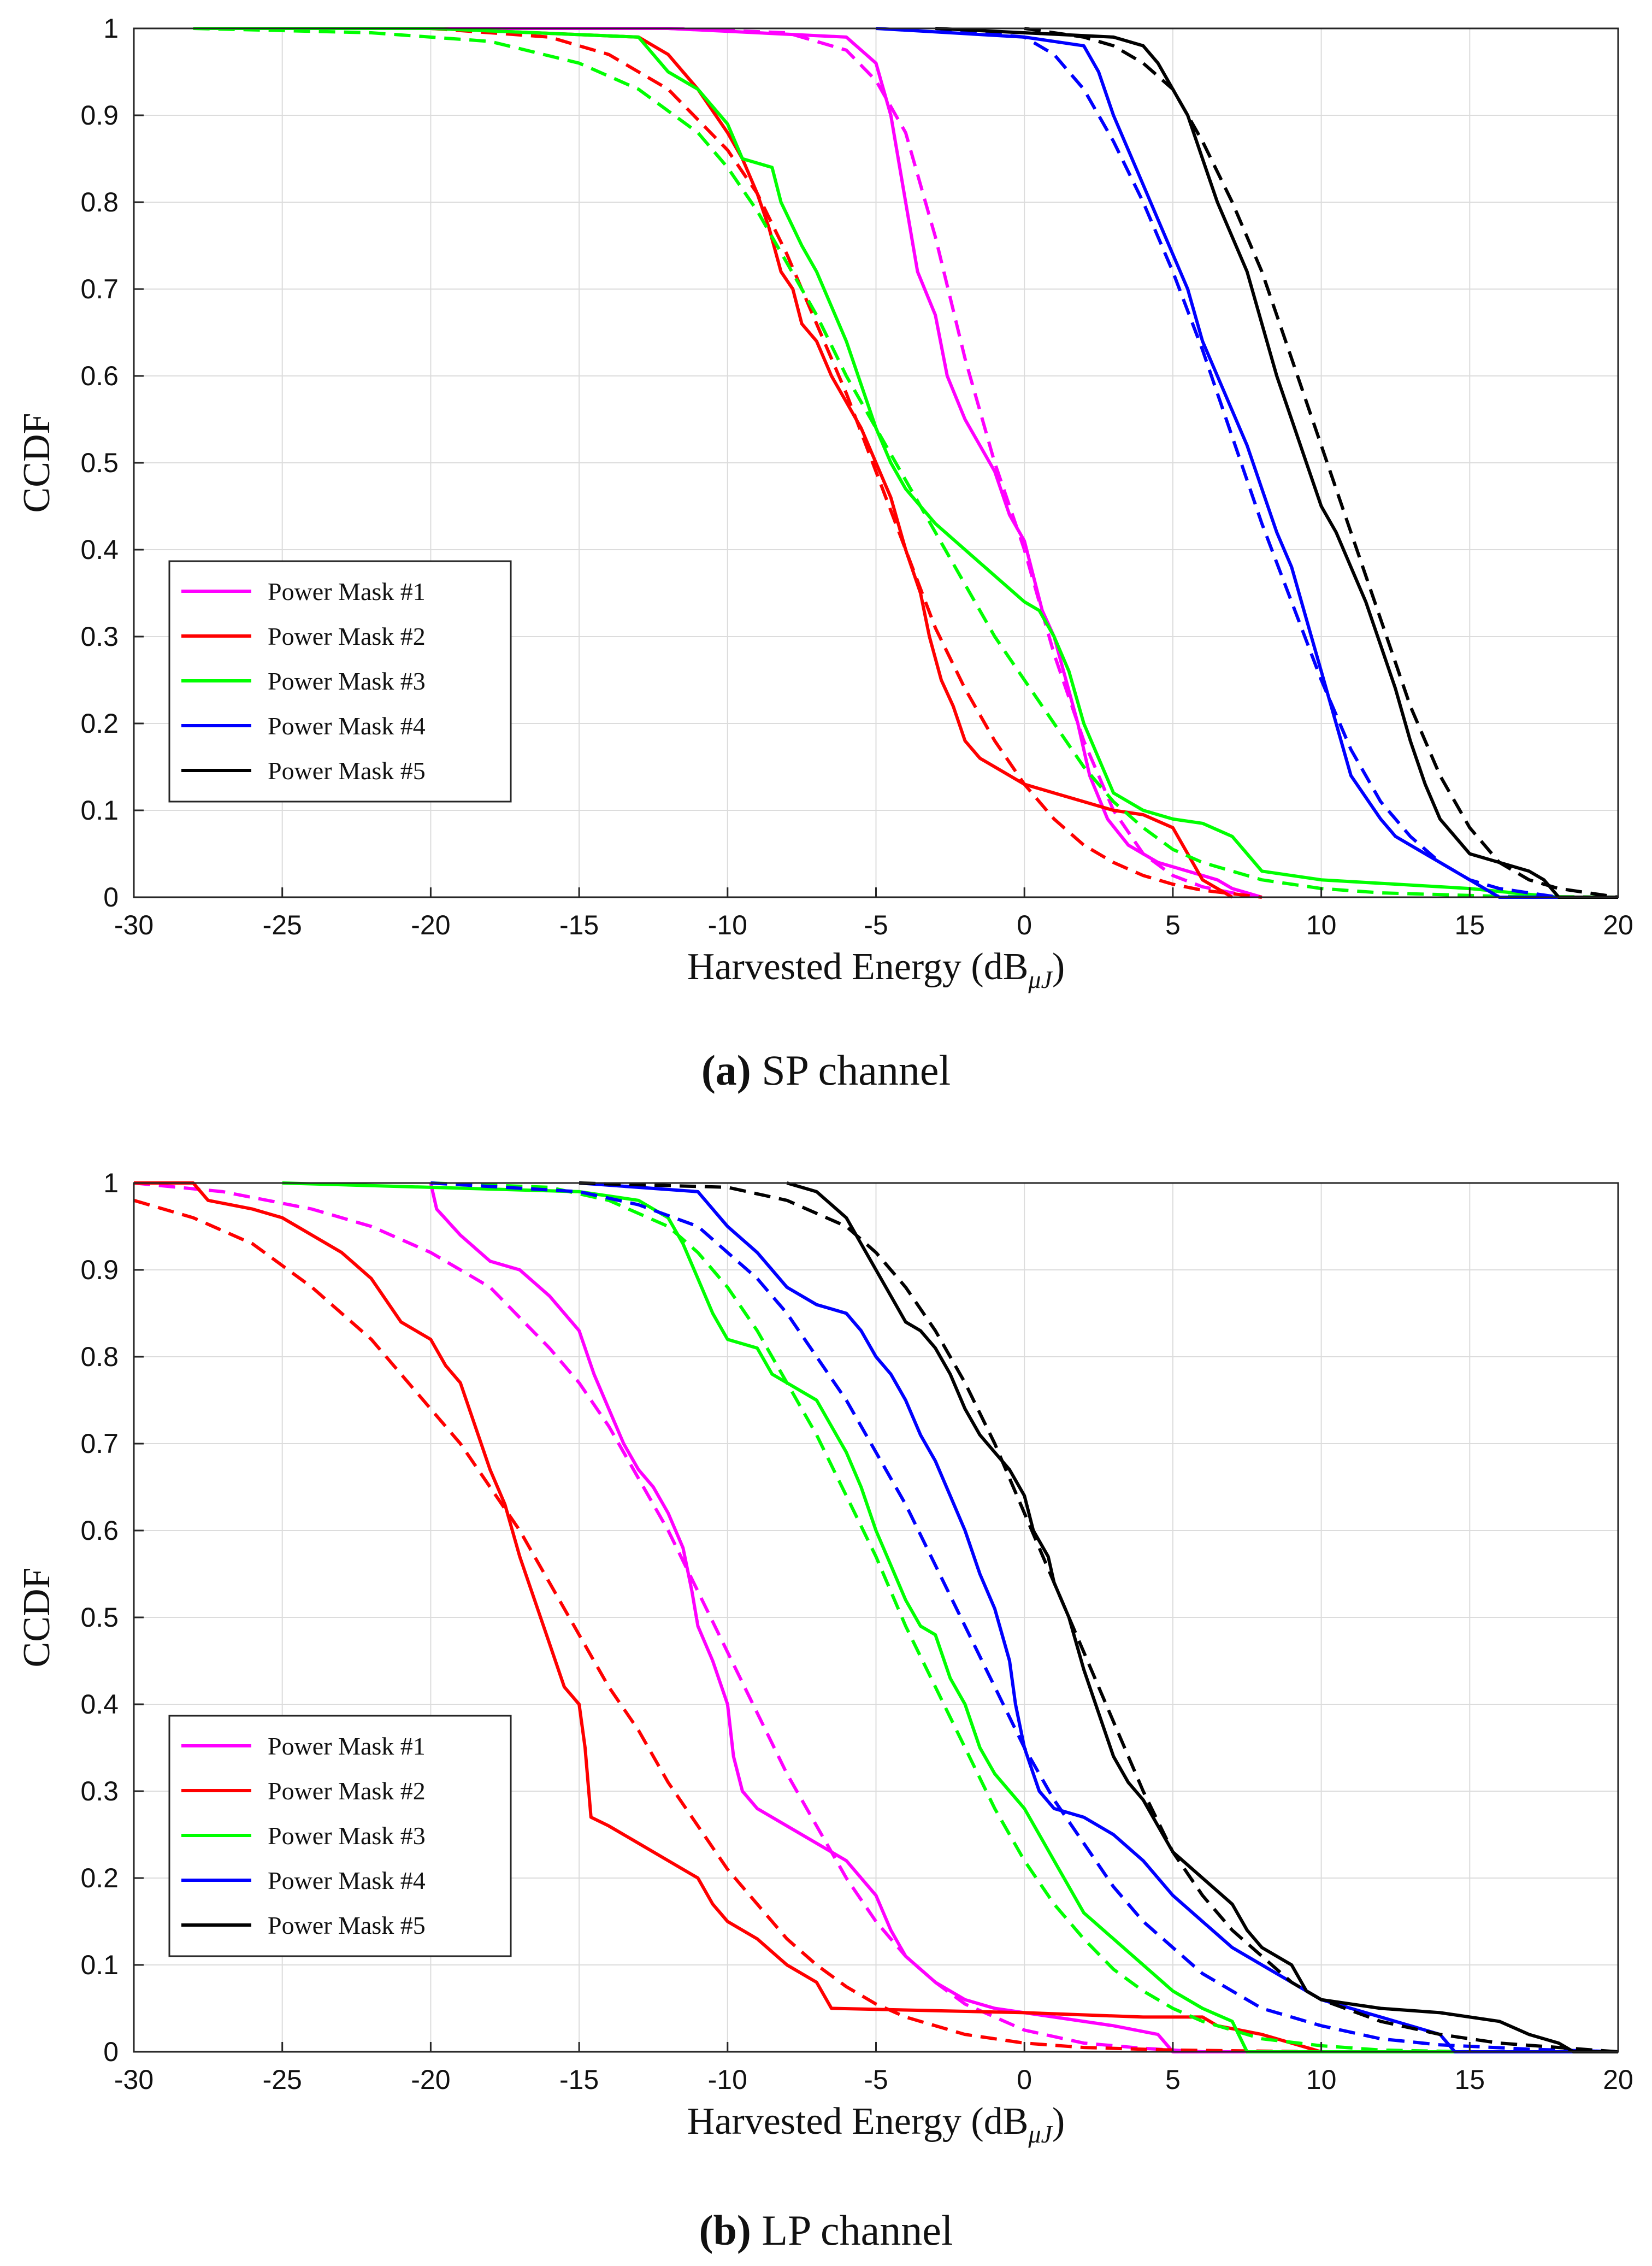 This screenshot has height=2266, width=1652. I want to click on series-line-power-mask-1-fit-dashed, so click(965, 463).